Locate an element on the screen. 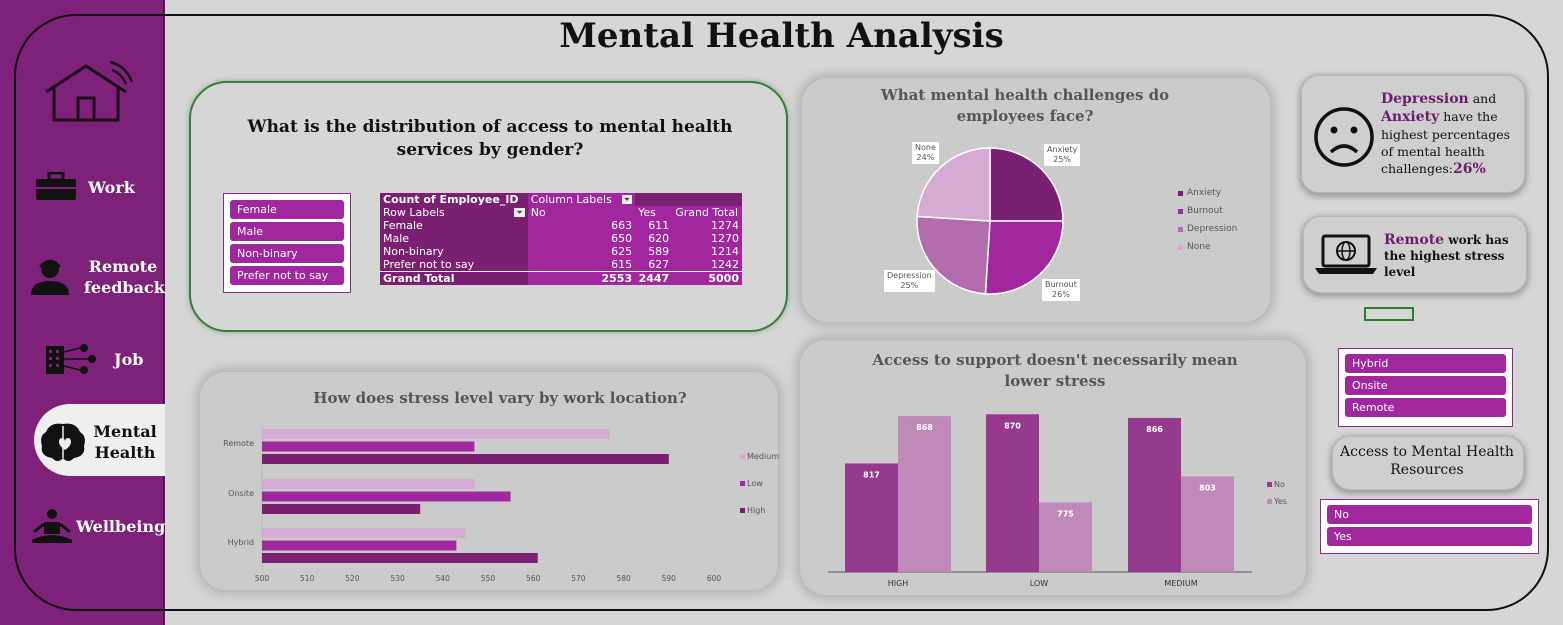 The height and width of the screenshot is (625, 1563). slicer-item-yes: Yes is located at coordinates (1429, 536).